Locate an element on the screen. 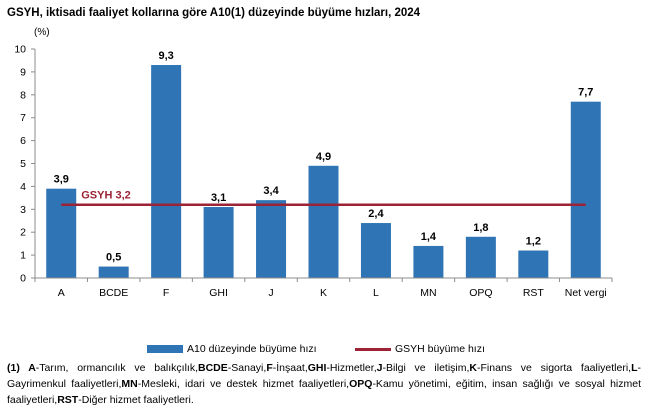 Image resolution: width=650 pixels, height=420 pixels. x-tick-label: MN is located at coordinates (428, 293).